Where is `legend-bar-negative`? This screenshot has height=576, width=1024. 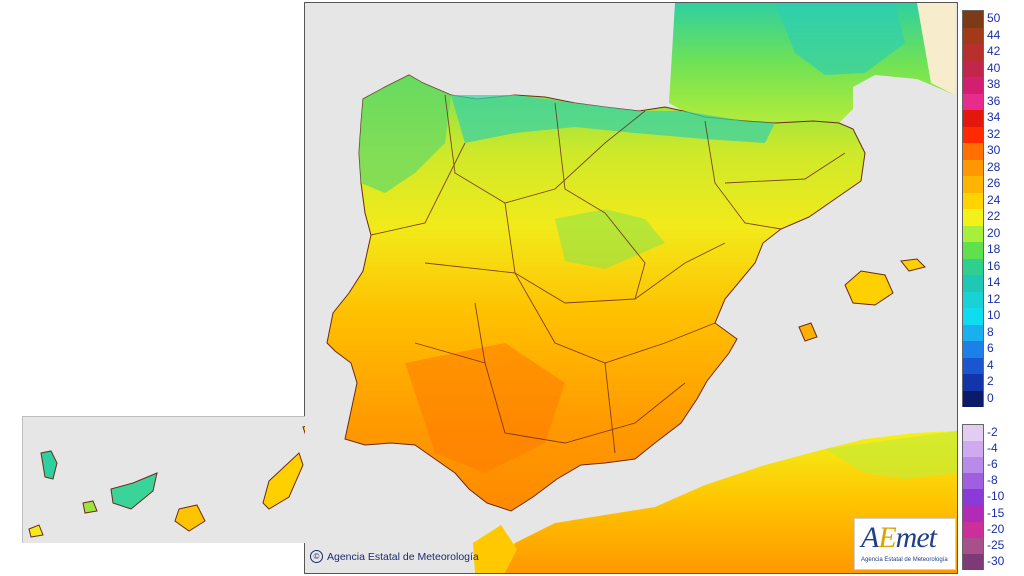 legend-bar-negative is located at coordinates (973, 497).